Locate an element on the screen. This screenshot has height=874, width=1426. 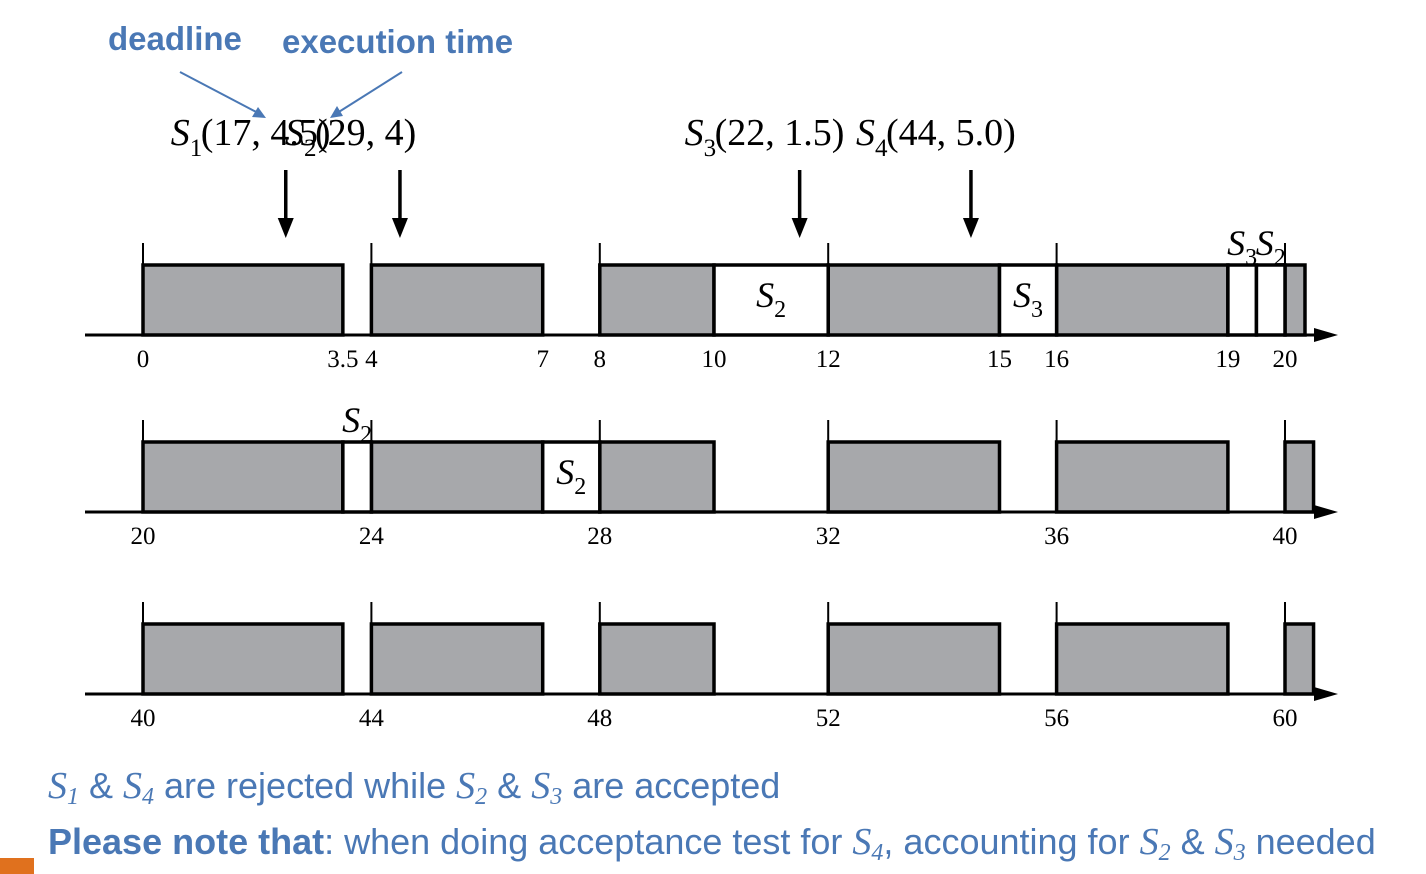
tick-label: 28 is located at coordinates (599, 536).